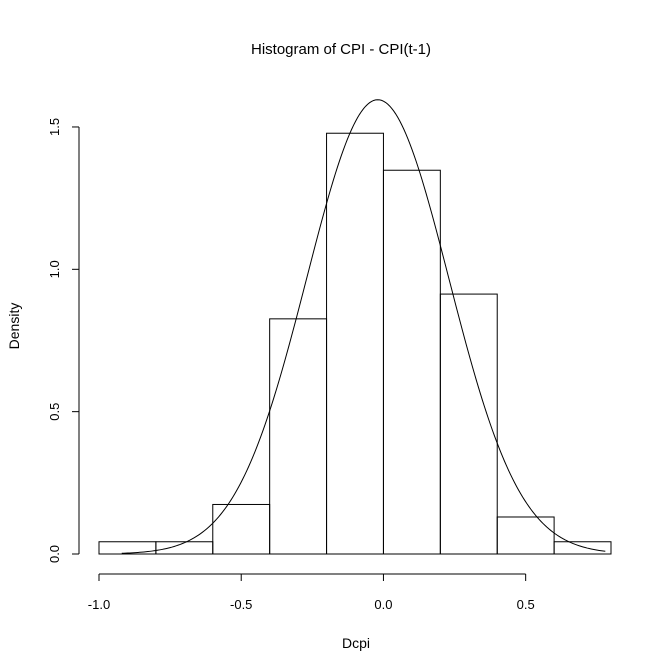 The height and width of the screenshot is (671, 672). Describe the element at coordinates (99, 604) in the screenshot. I see `x-tick-label: -1.0` at that location.